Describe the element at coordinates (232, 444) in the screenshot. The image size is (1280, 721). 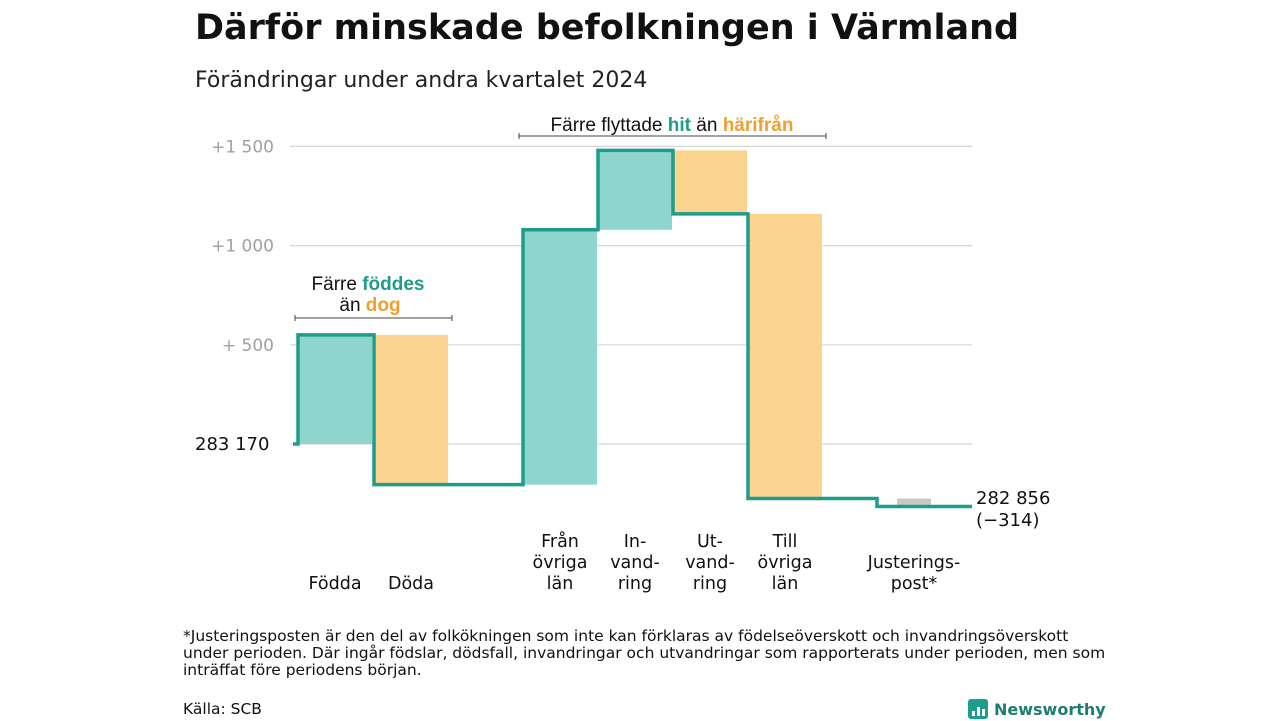
I see `start-value-label: 283 170` at that location.